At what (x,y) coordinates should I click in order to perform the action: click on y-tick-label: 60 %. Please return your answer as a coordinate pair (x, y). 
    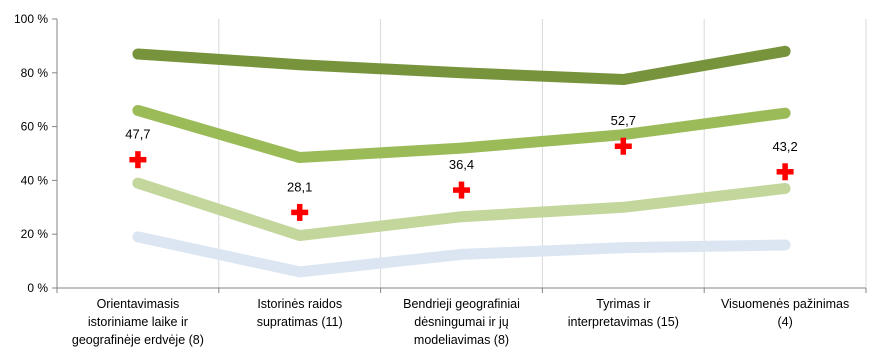
    Looking at the image, I should click on (35, 127).